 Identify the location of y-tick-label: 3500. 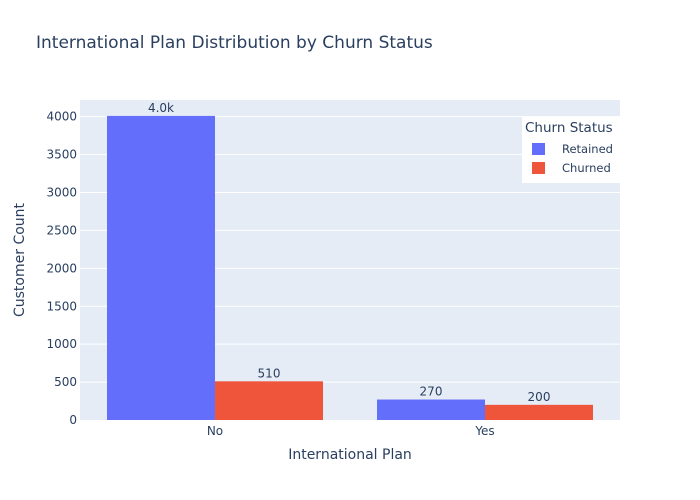
(61, 155).